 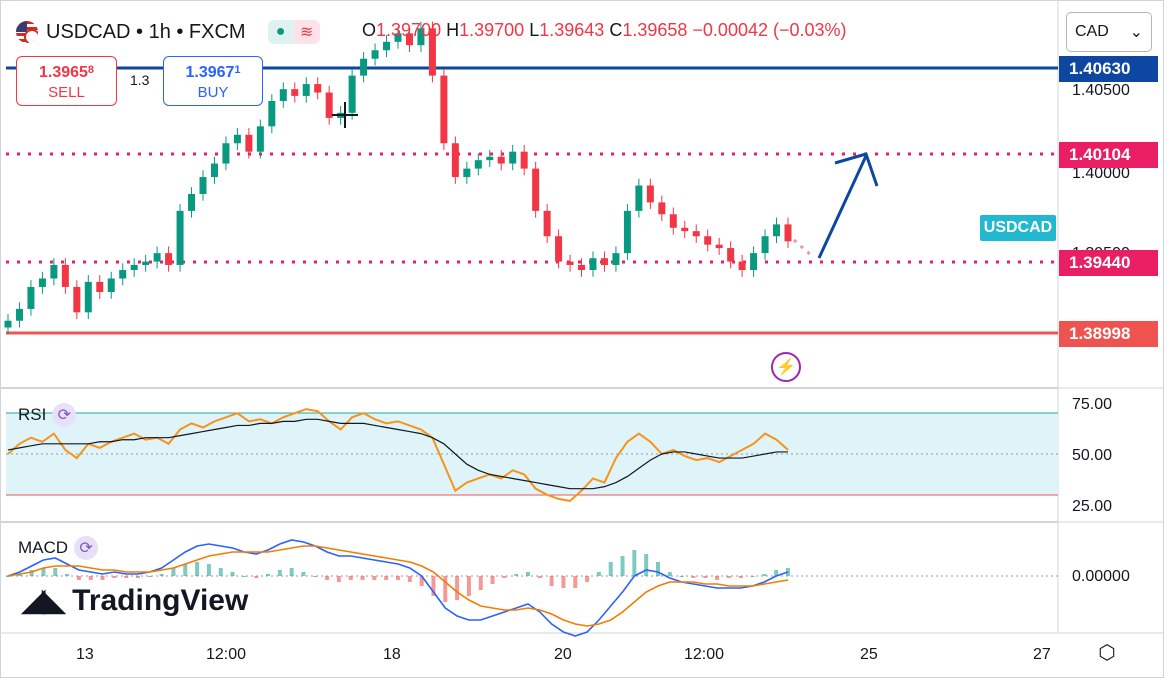 I want to click on time-tick: 25, so click(x=869, y=654).